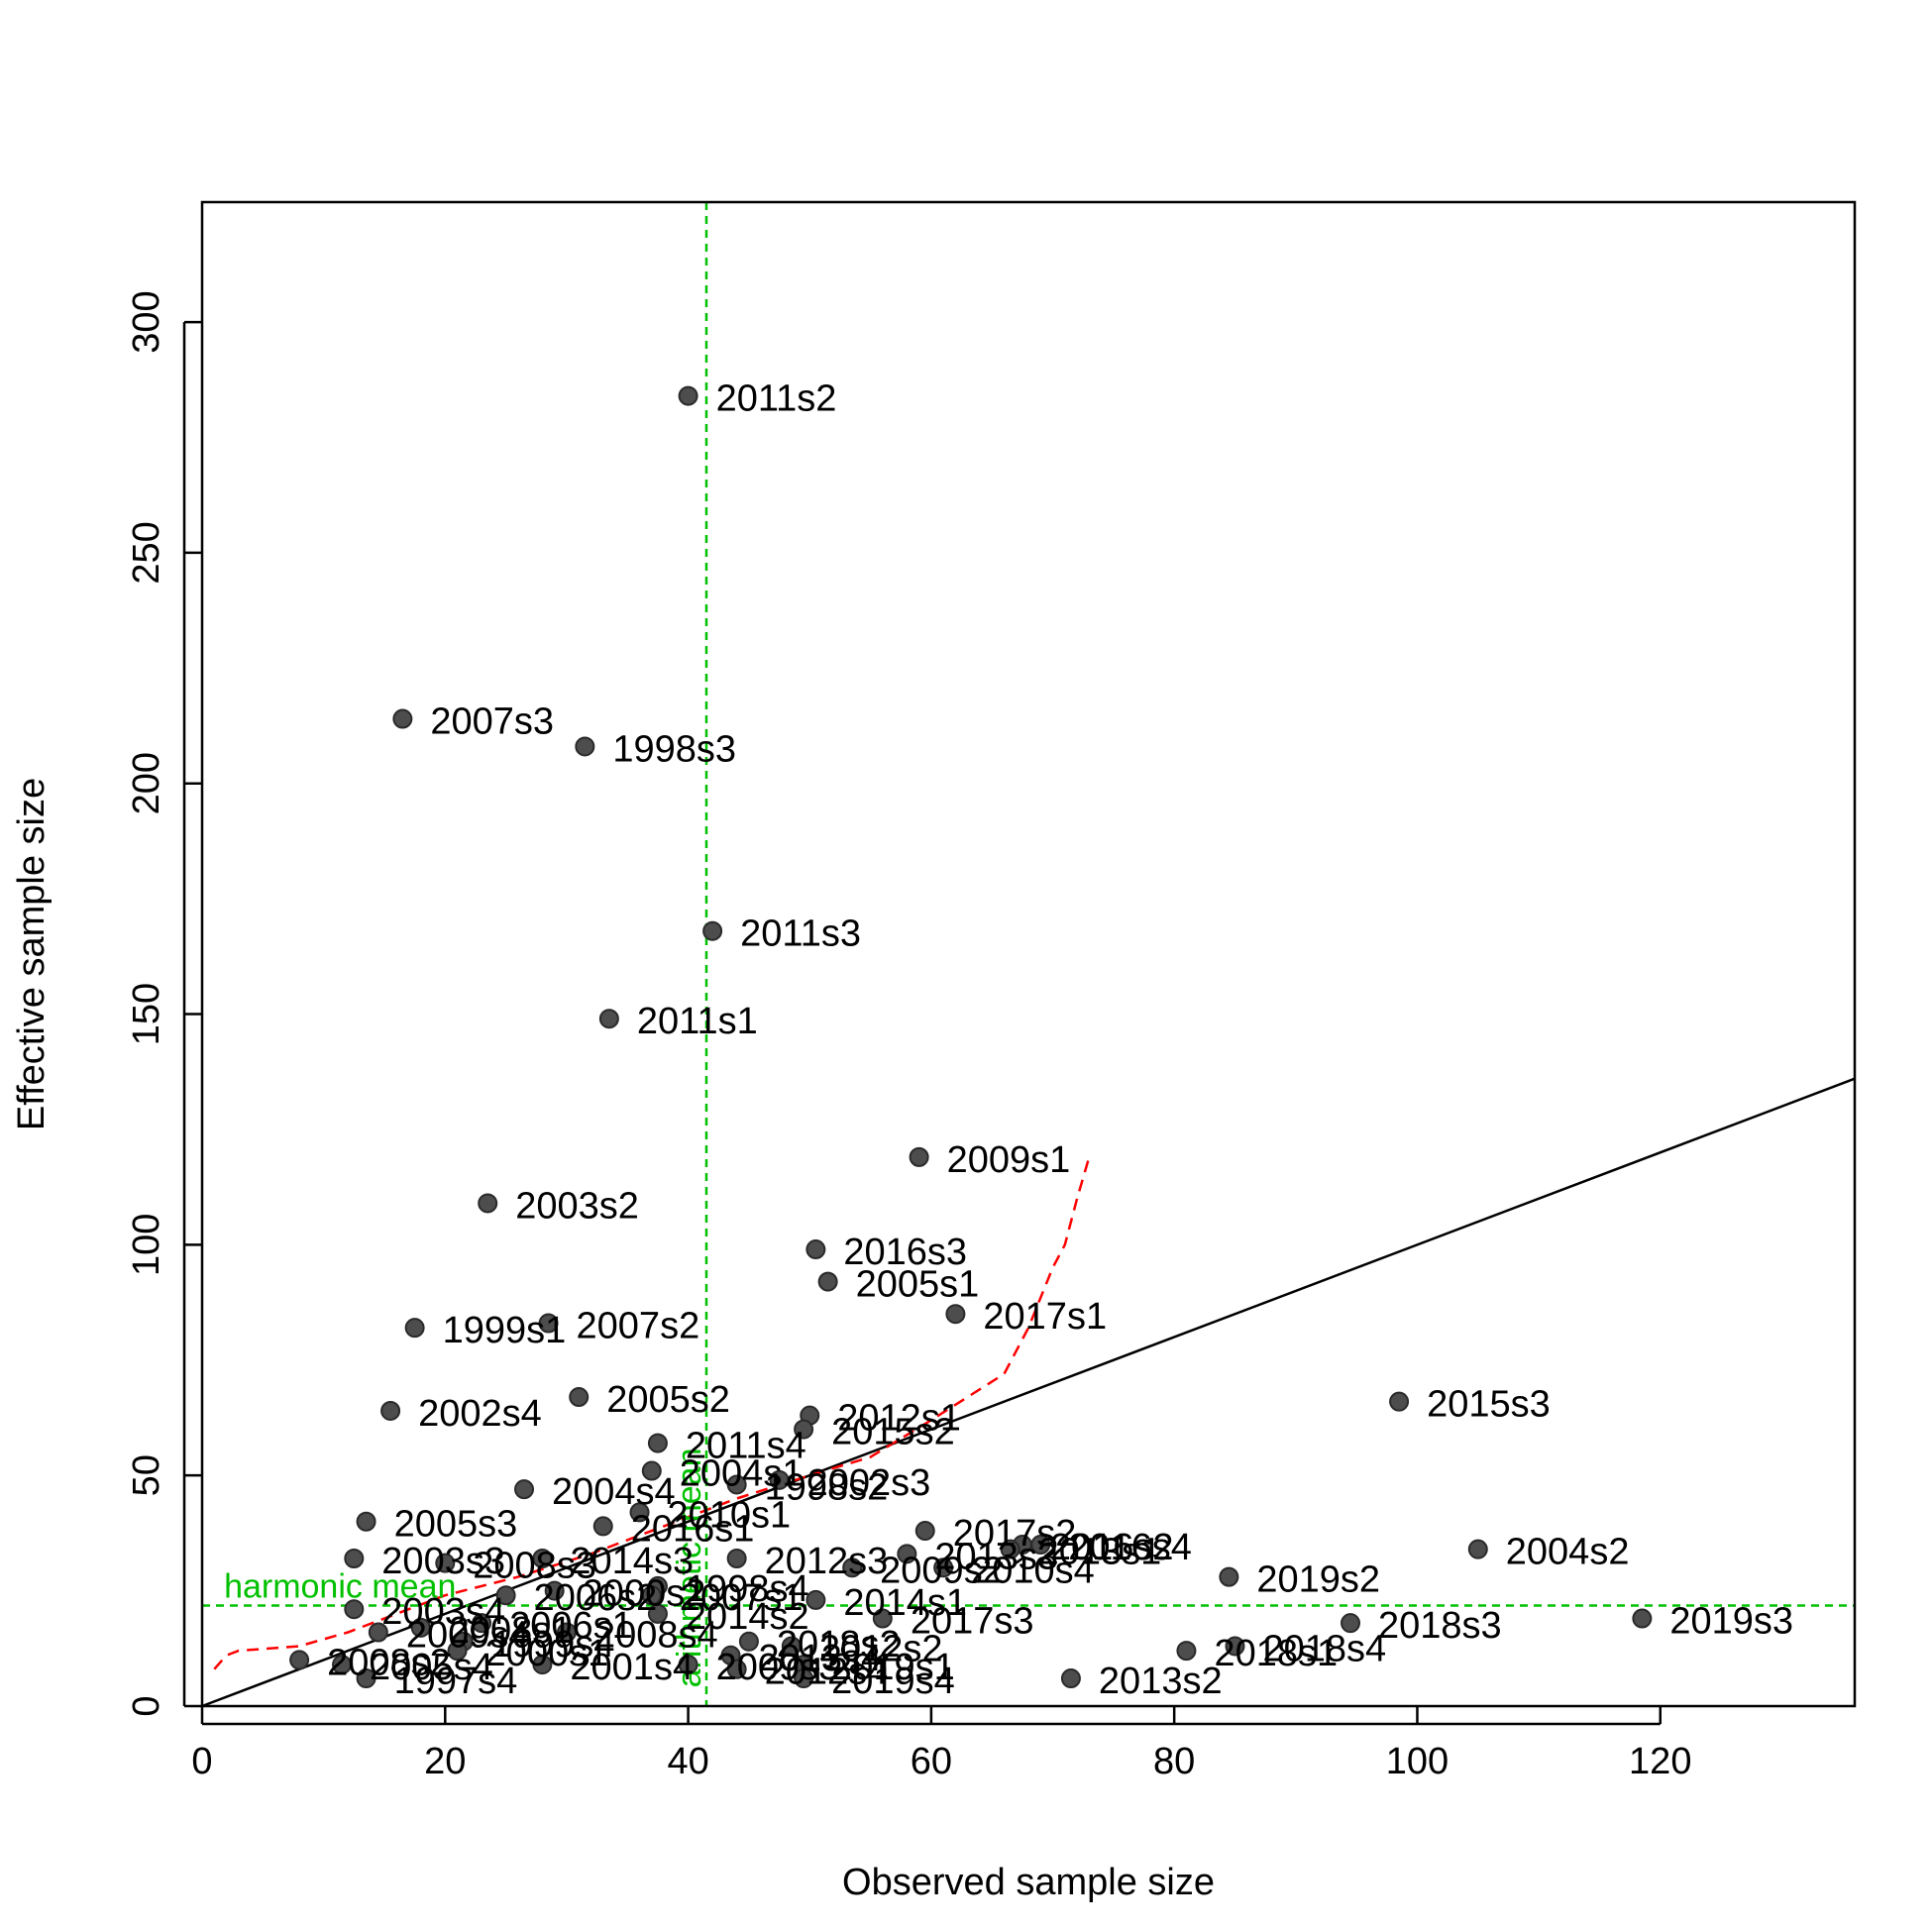 Image resolution: width=1932 pixels, height=1932 pixels. I want to click on x-axis: 0 20 40 60 80 100 120, so click(941, 1744).